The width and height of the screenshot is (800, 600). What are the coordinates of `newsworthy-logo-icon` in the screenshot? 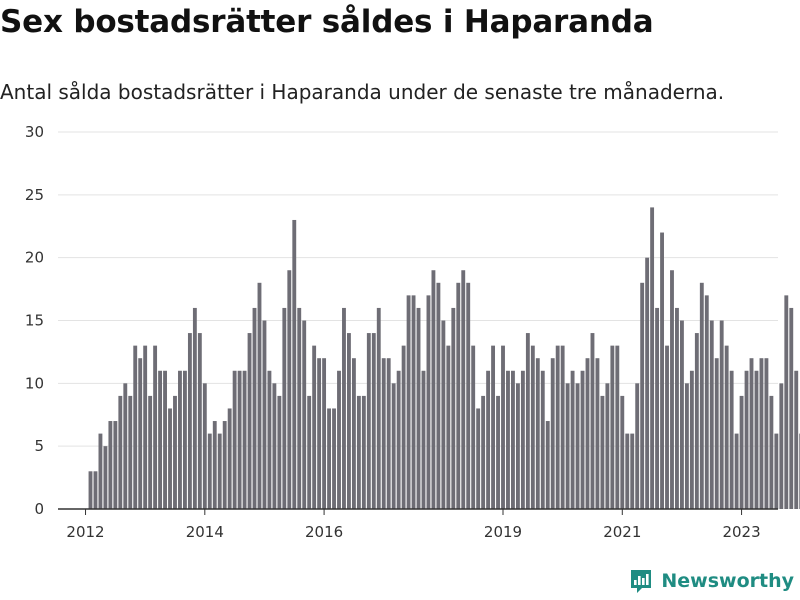 It's located at (641, 581).